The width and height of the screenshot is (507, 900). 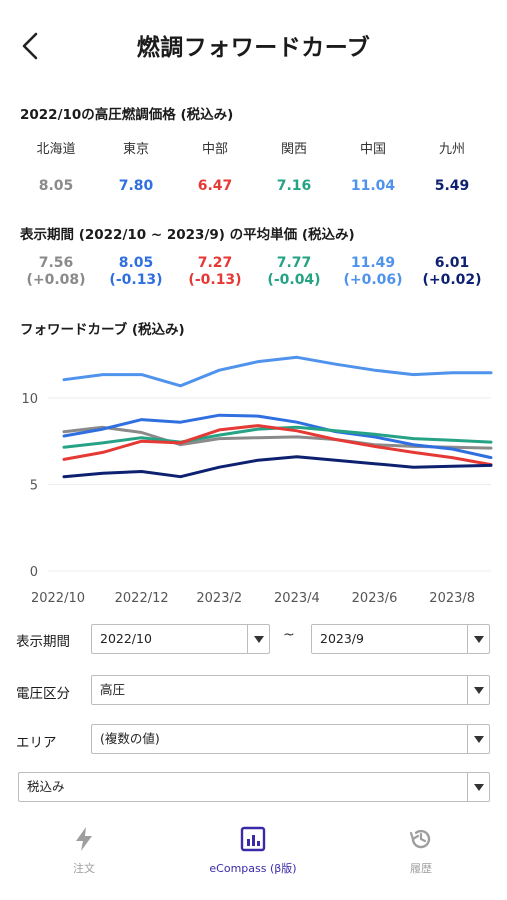 I want to click on avg-diff-chugoku: (+0.06), so click(x=373, y=280).